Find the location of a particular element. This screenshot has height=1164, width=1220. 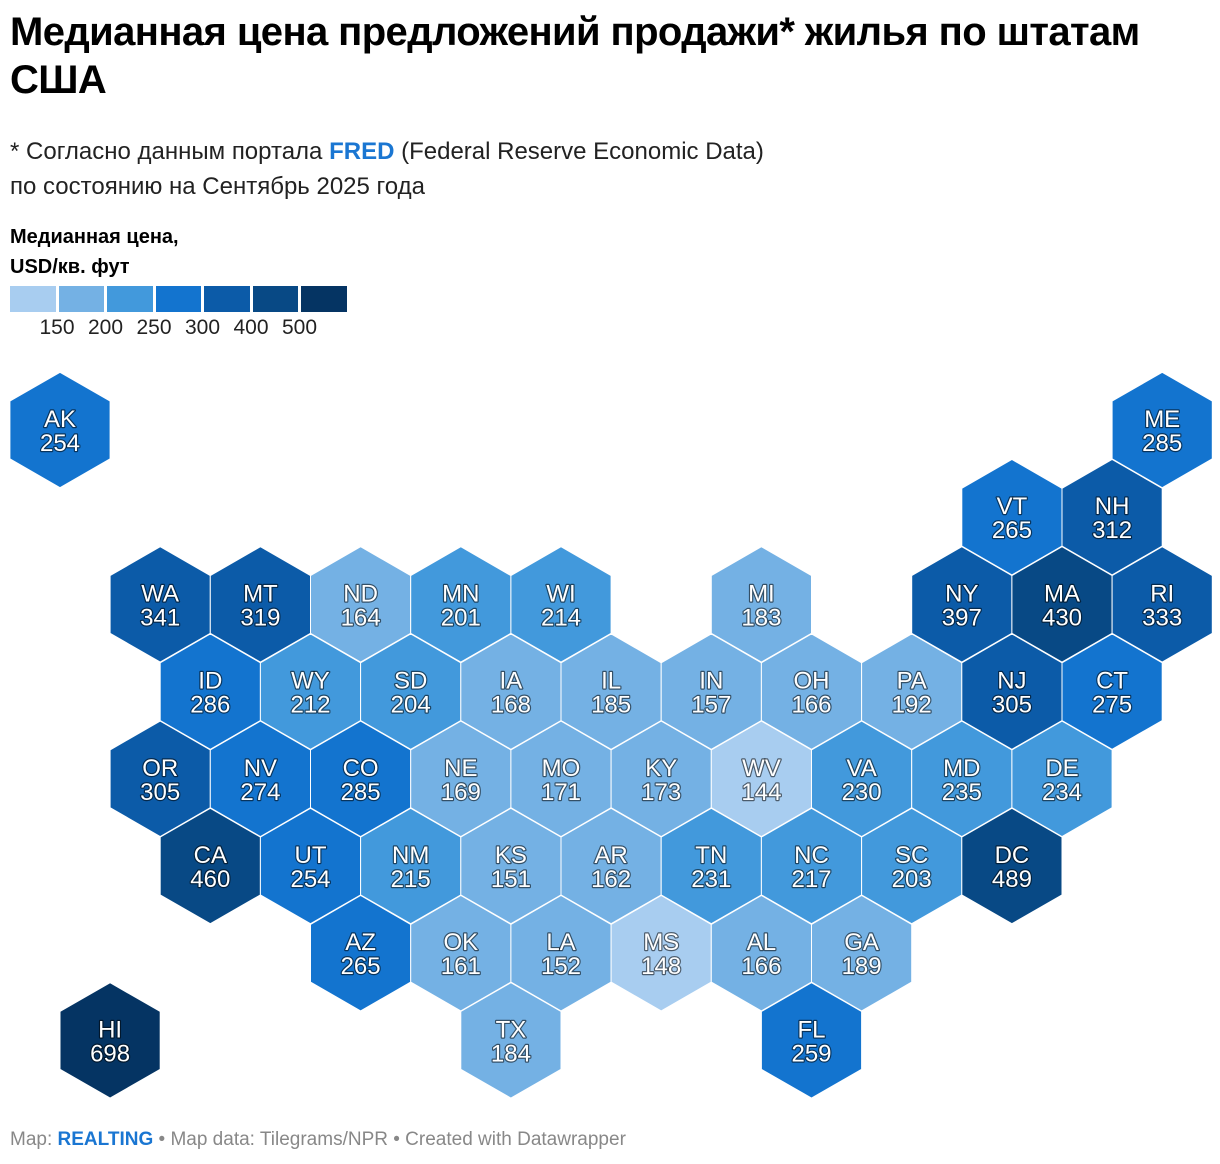

state-value-label: 217 is located at coordinates (811, 879).